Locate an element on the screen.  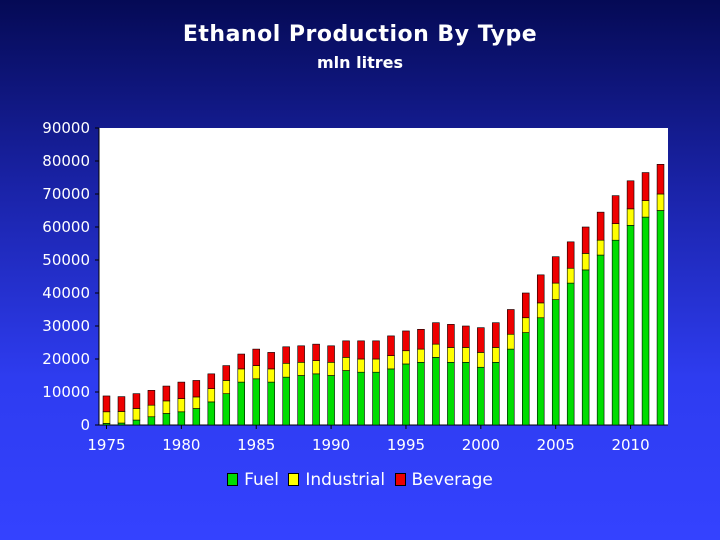
bar-industrial-1987 is located at coordinates (286, 370).